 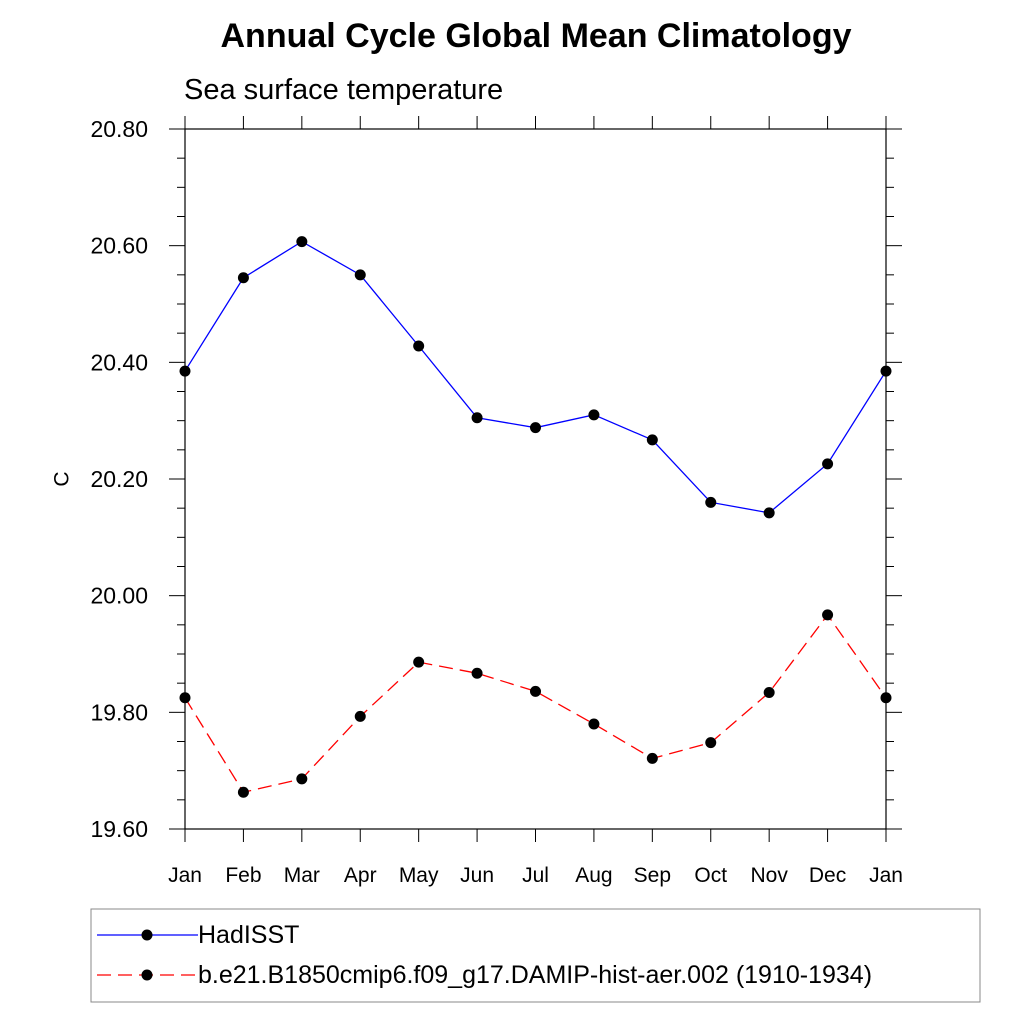 I want to click on legend-label-series-1: HadISST, so click(x=248, y=935).